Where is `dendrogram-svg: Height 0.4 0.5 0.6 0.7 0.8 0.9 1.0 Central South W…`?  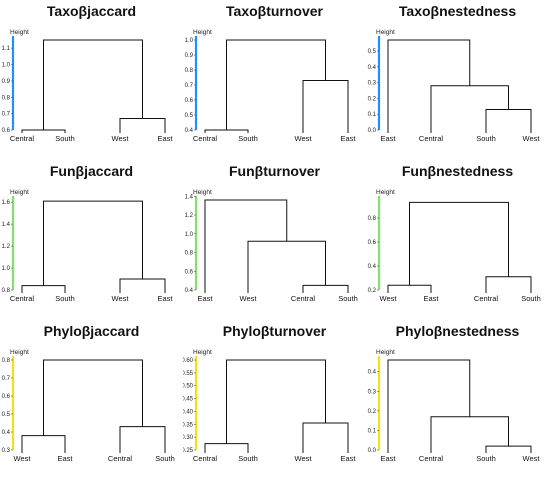
dendrogram-svg: Height 0.4 0.5 0.6 0.7 0.8 0.9 1.0 Central South W… is located at coordinates (271, 86).